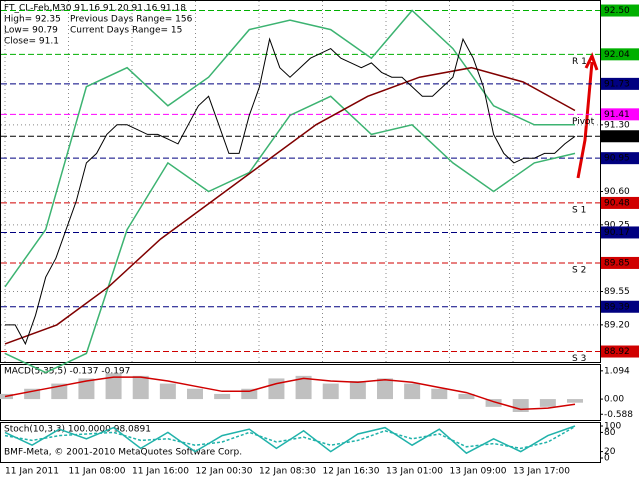  Describe the element at coordinates (617, 203) in the screenshot. I see `level-label: 90.48` at that location.